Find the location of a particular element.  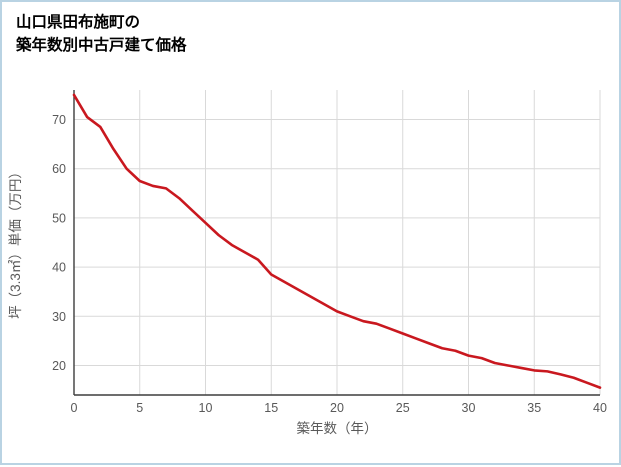

y-tick-label: 70 is located at coordinates (59, 120).